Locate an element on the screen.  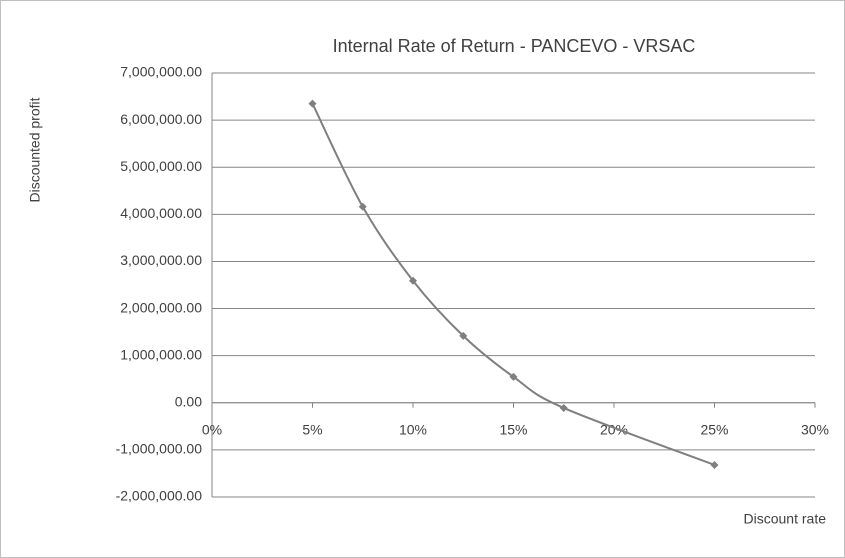
y-axis-title: Discounted profit is located at coordinates (35, 149).